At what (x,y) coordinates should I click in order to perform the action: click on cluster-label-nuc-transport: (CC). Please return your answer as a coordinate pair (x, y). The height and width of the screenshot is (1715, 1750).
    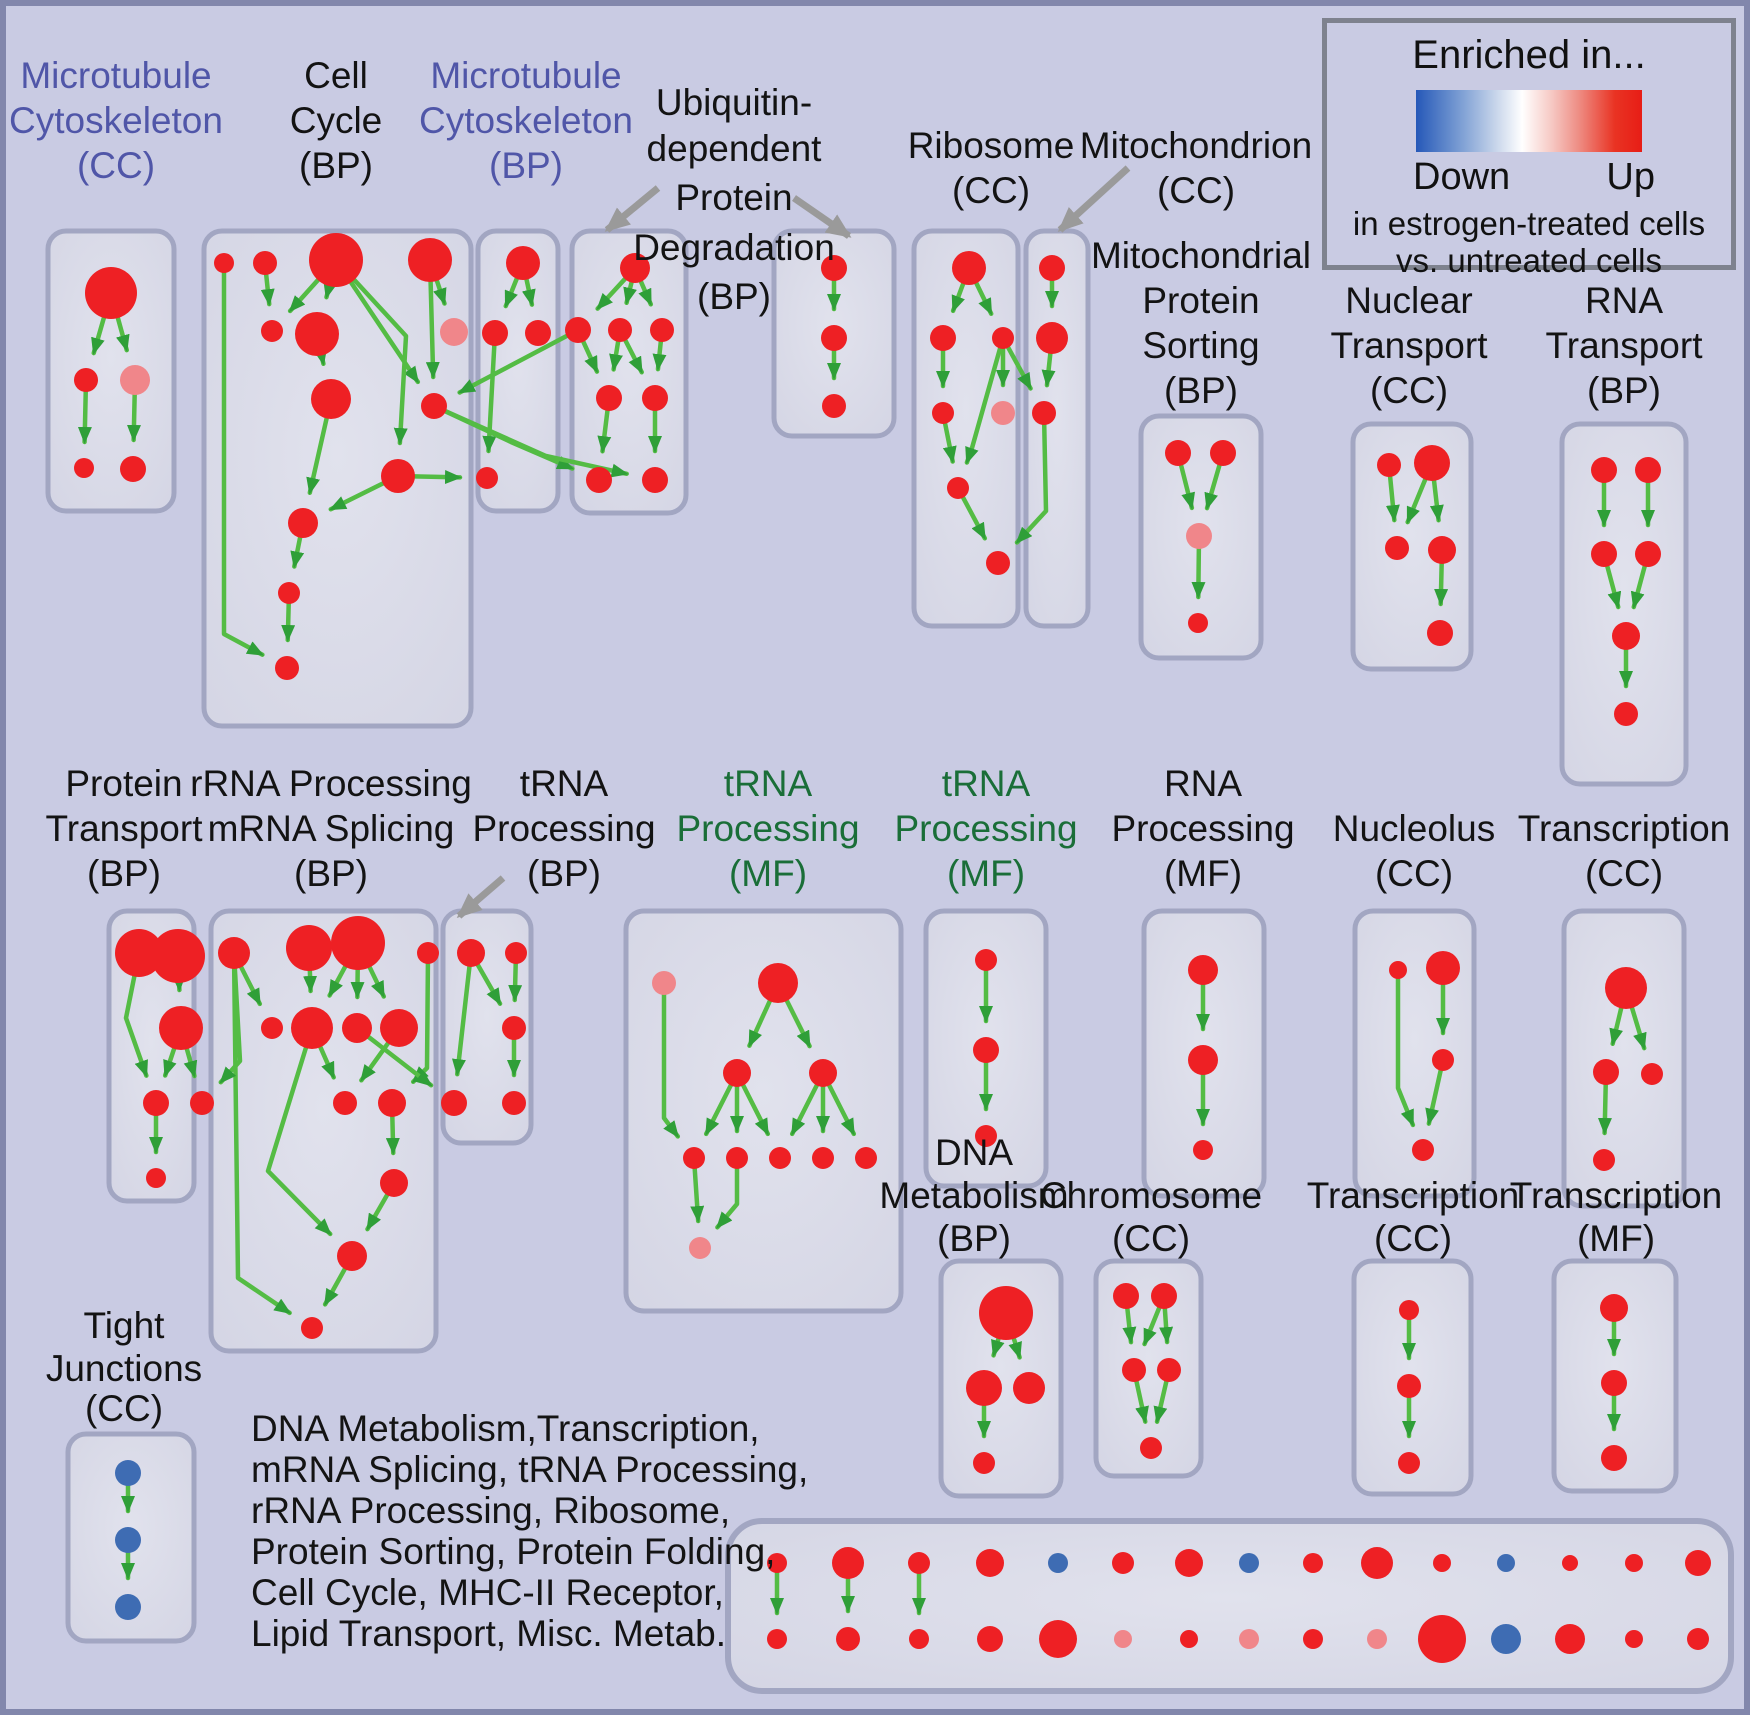
    Looking at the image, I should click on (1409, 390).